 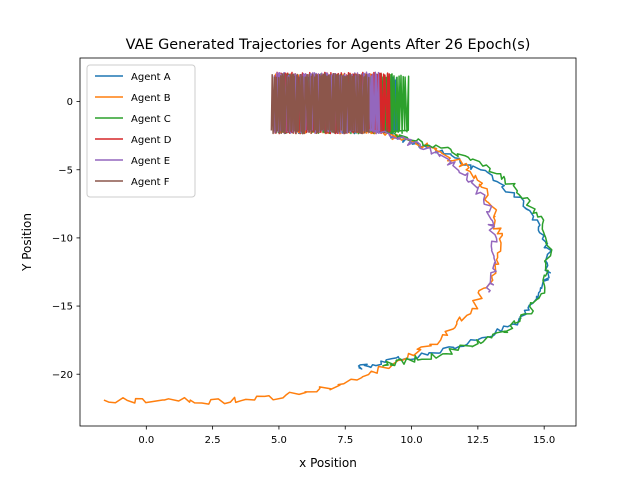 I want to click on y-tick-label: −10, so click(x=62, y=239).